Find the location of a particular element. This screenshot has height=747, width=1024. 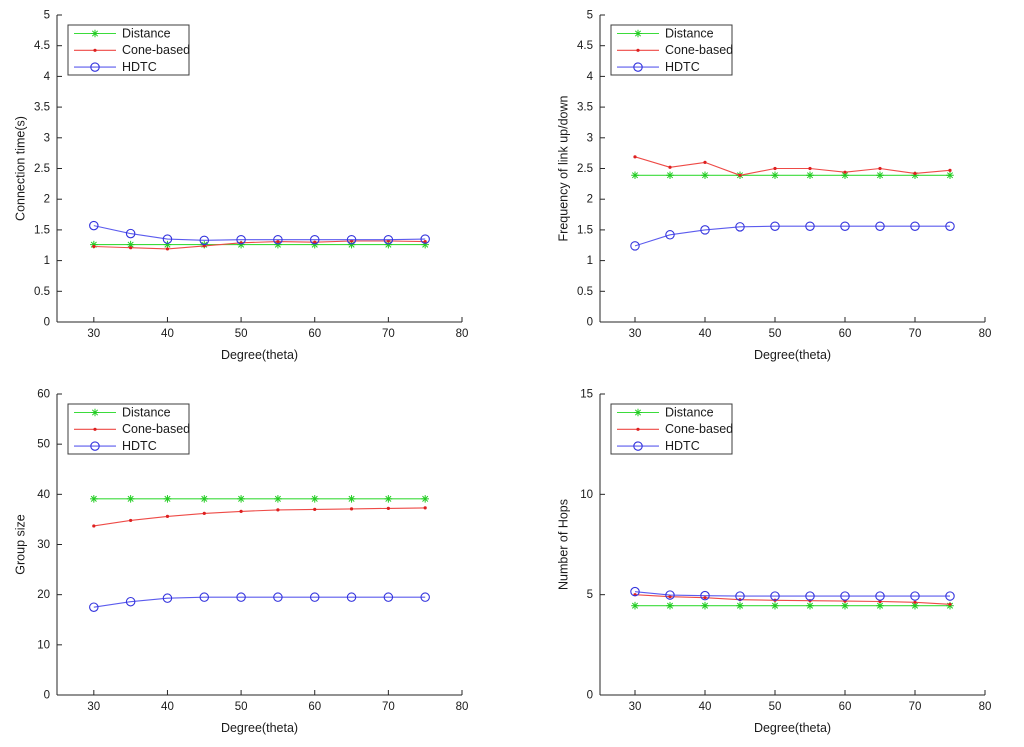

y-tick-label: 20 is located at coordinates (43, 595).